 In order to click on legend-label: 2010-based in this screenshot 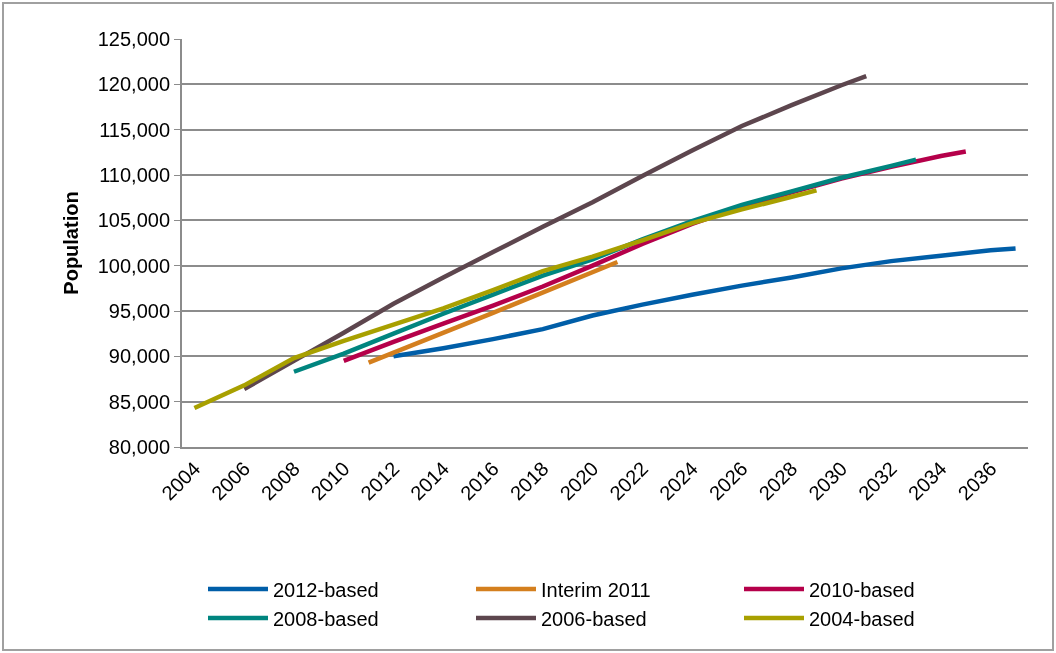, I will do `click(862, 589)`.